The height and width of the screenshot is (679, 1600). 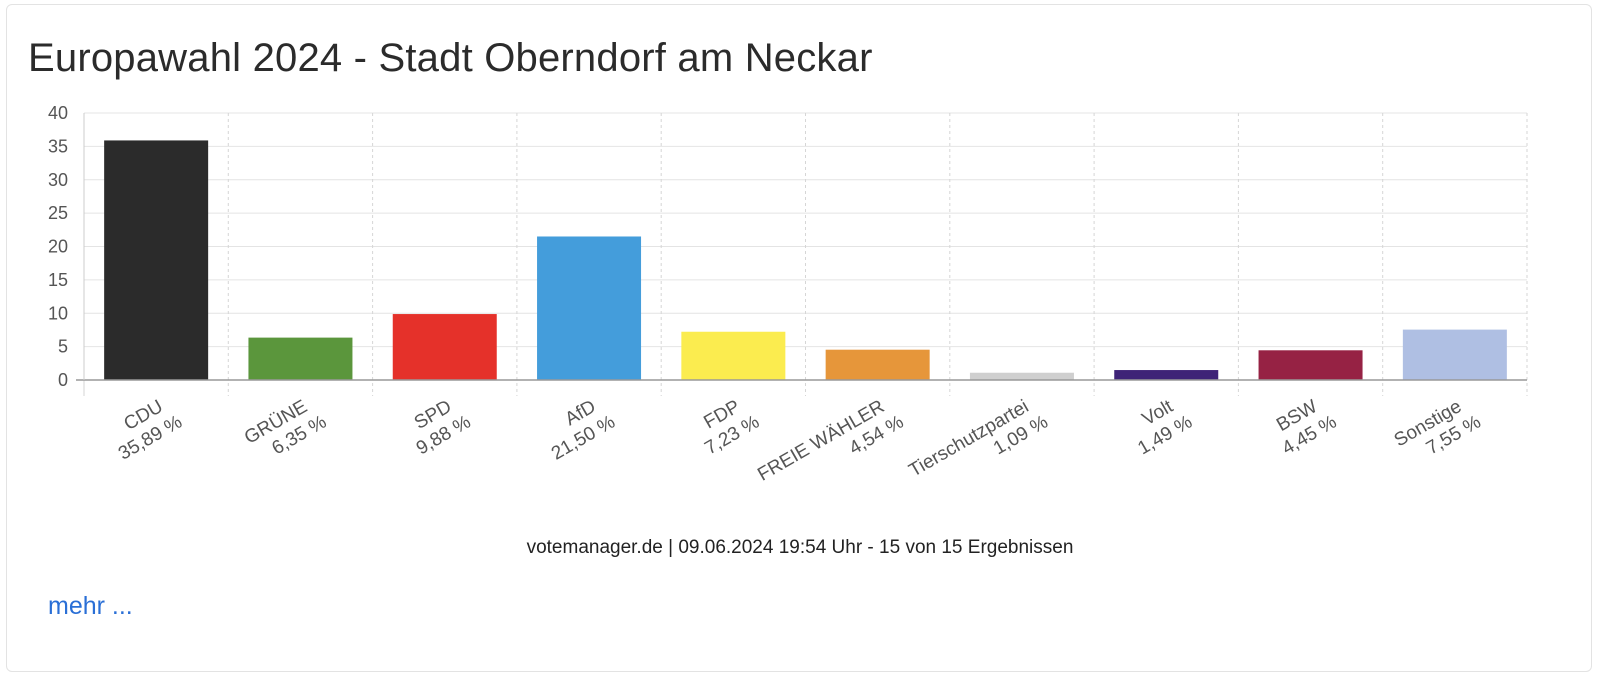 What do you see at coordinates (877, 364) in the screenshot?
I see `bar-freie-w-hler` at bounding box center [877, 364].